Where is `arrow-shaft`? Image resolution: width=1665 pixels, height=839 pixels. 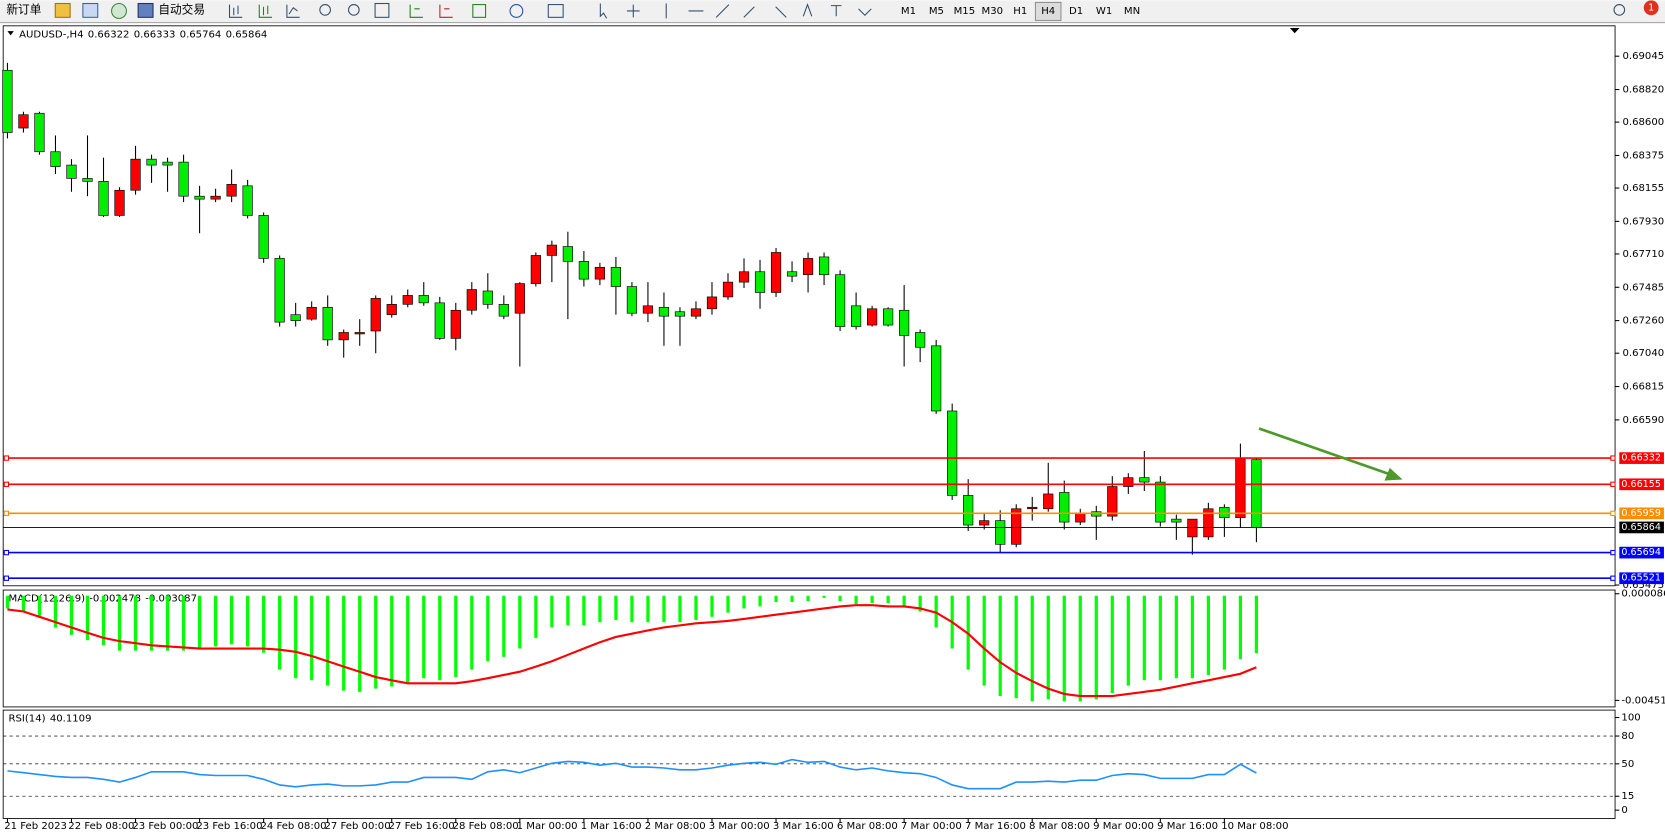
arrow-shaft is located at coordinates (1324, 451).